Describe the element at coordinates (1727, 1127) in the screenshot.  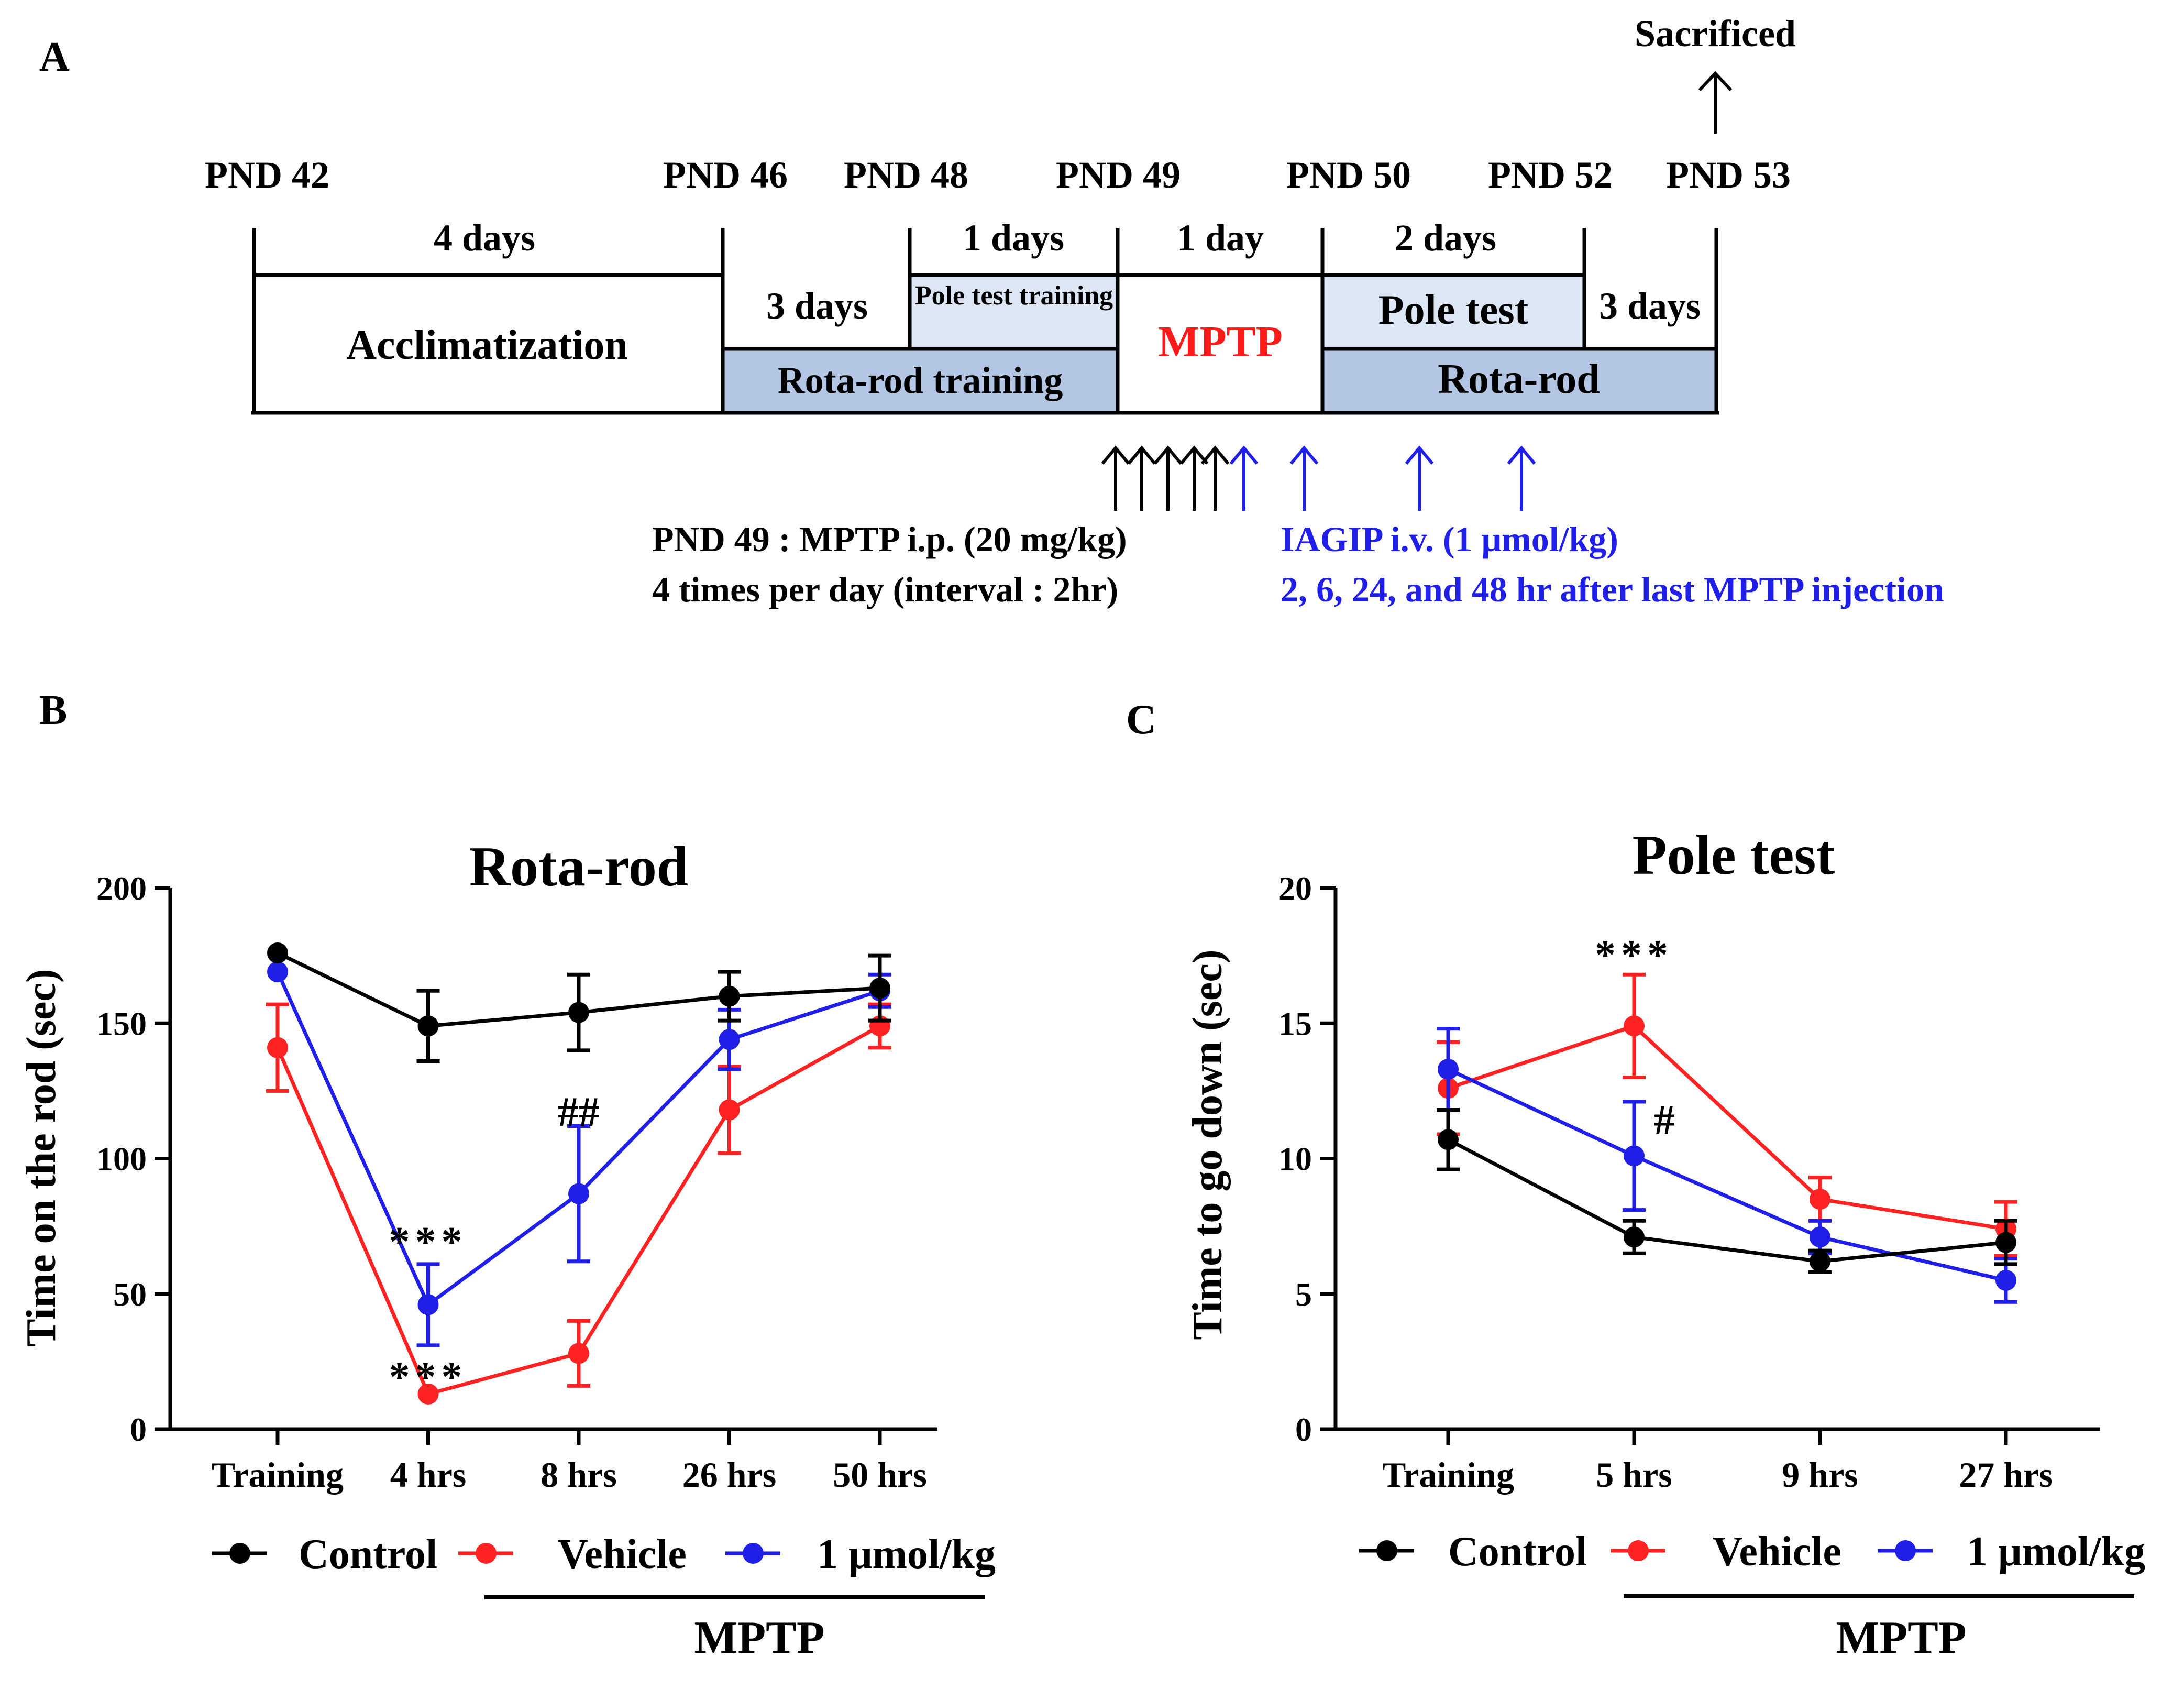
I see `series-line-vehicle` at that location.